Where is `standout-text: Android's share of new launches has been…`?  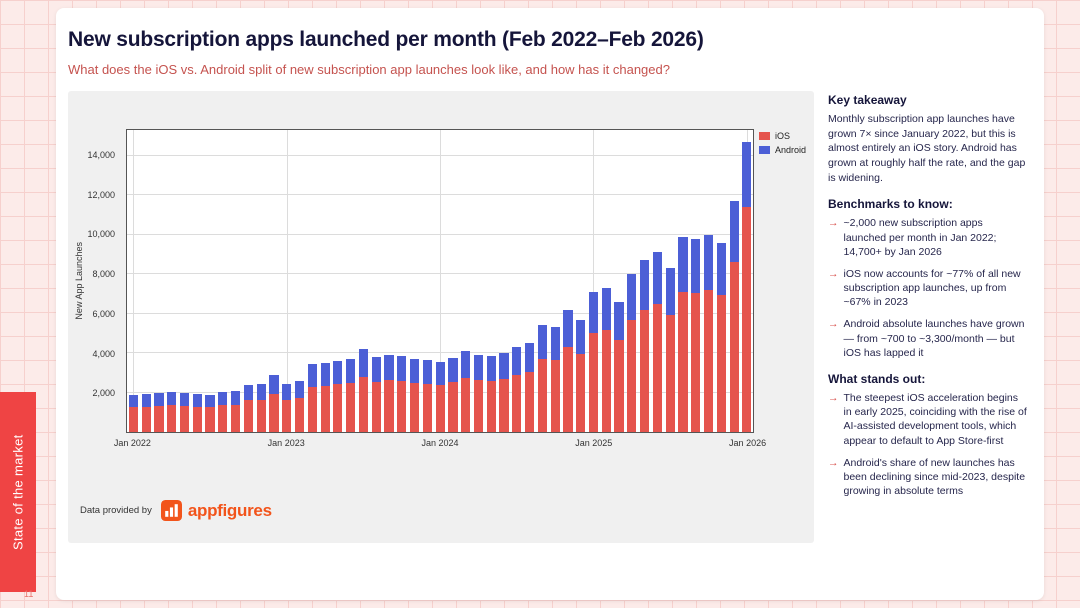
standout-text: Android's share of new launches has been… is located at coordinates (934, 477).